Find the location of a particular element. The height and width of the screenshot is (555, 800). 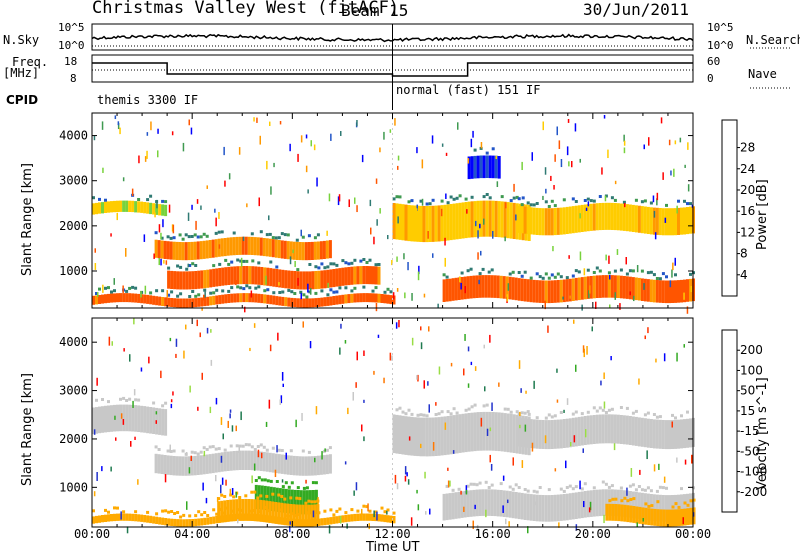

nsearch-tick-low: 10^0 is located at coordinates (720, 45).